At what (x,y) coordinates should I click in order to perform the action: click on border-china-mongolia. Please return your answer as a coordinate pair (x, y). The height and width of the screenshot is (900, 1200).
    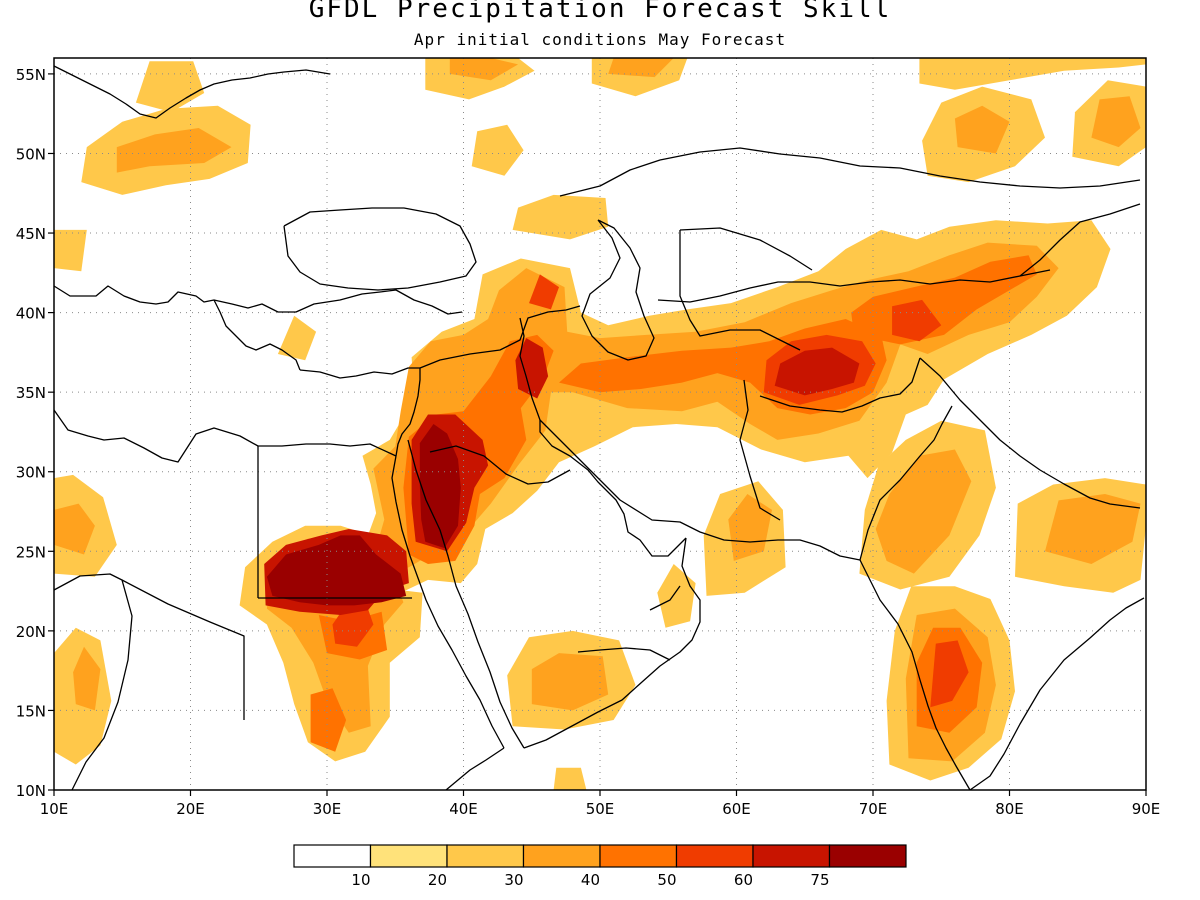
    Looking at the image, I should click on (1080, 240).